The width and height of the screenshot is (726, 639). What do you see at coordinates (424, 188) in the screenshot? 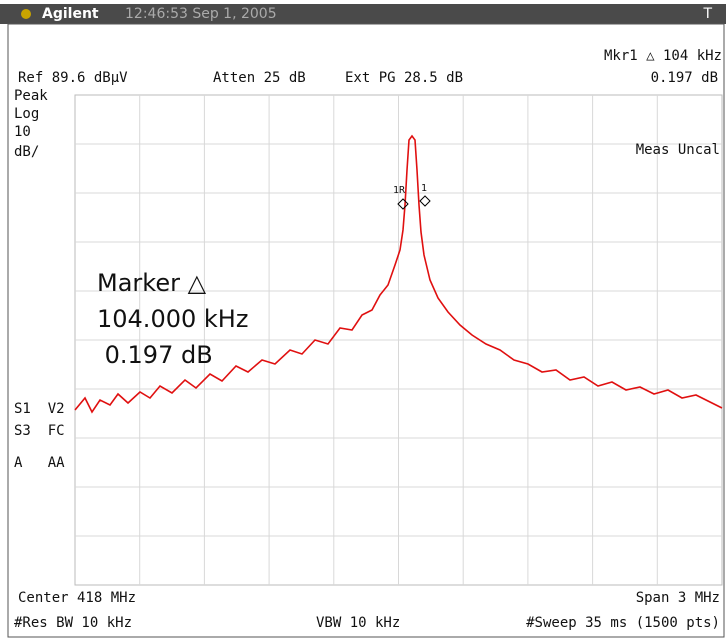
I see `marker-label: 1` at bounding box center [424, 188].